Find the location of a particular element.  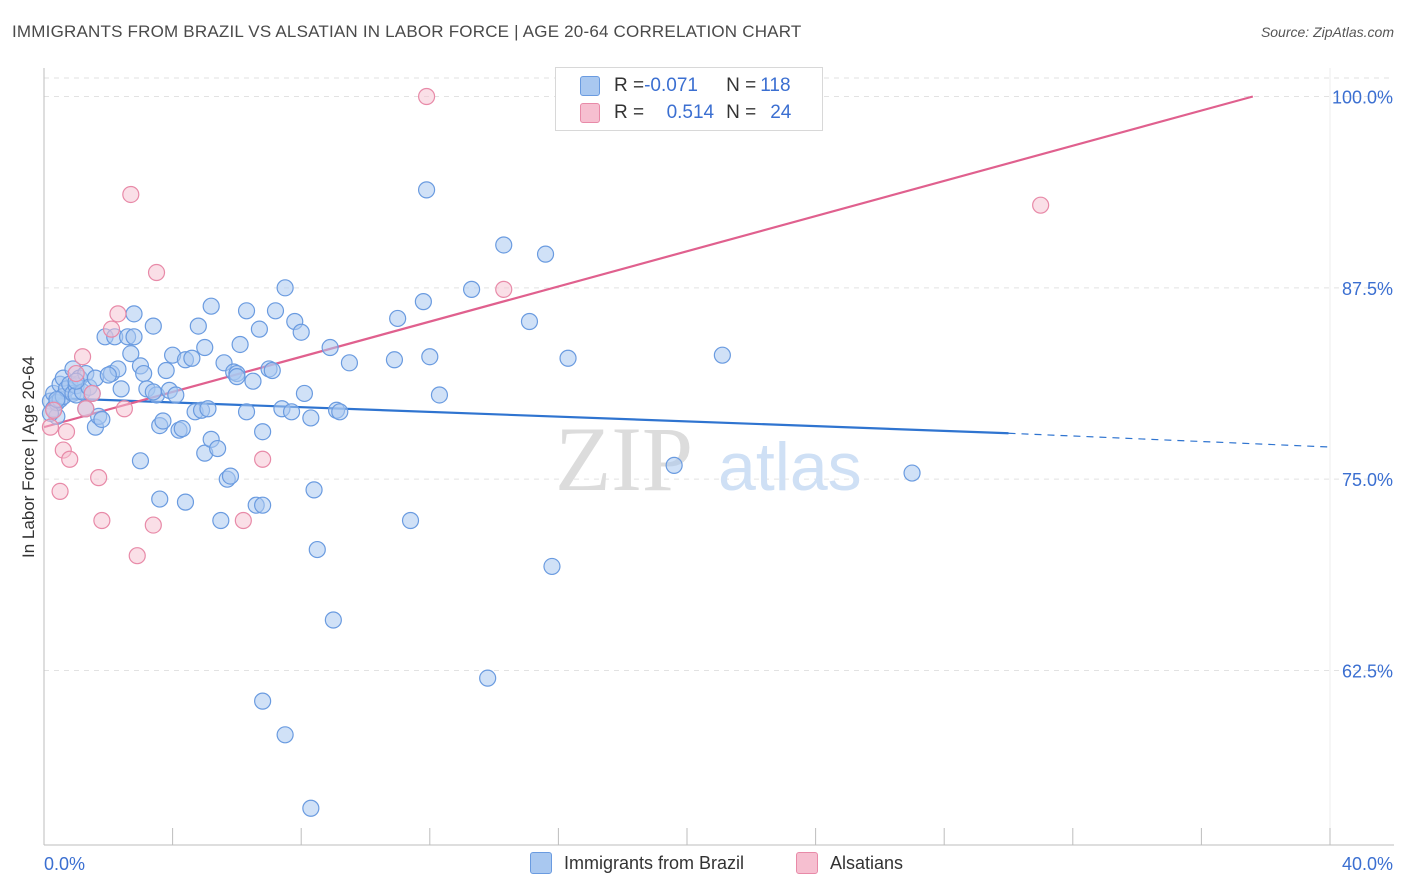

brazil-trend-extension is located at coordinates (1169, 440).